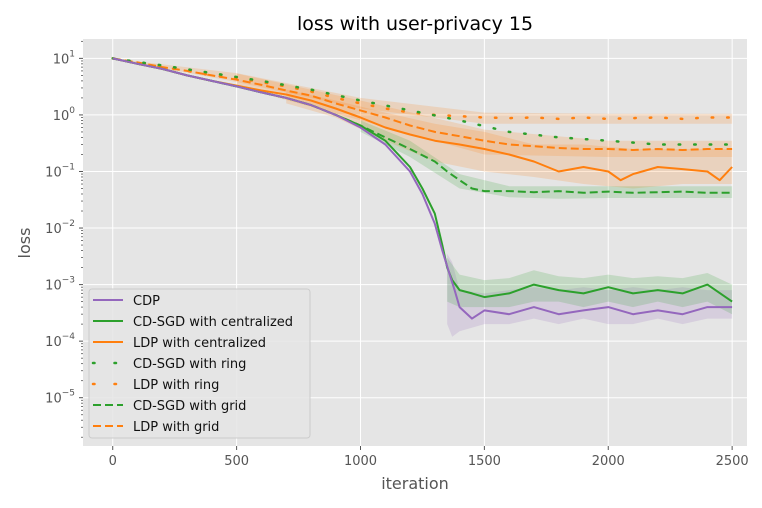 This screenshot has width=762, height=508. I want to click on y-tick-label: 10⁻², so click(60, 228).